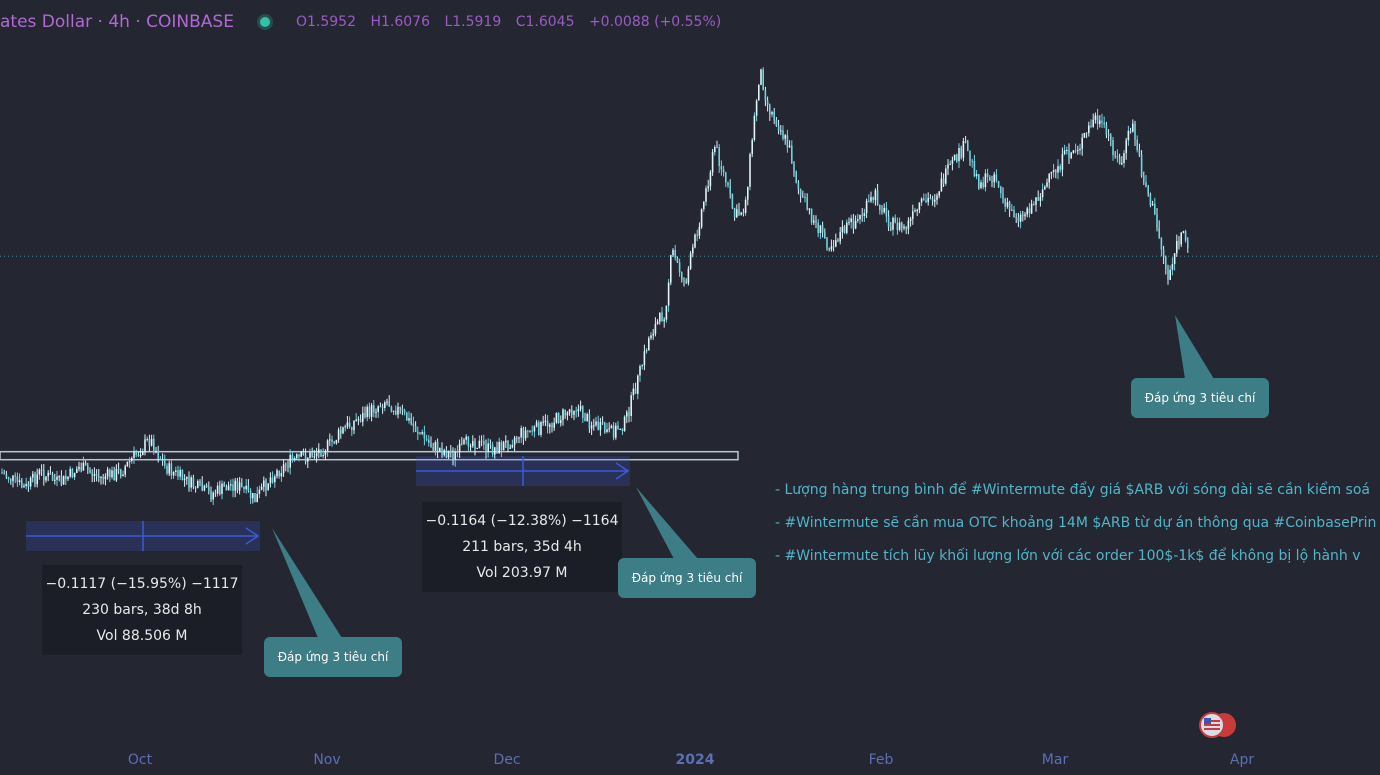 This screenshot has height=775, width=1380. Describe the element at coordinates (117, 22) in the screenshot. I see `symbol-title: ates Dollar · 4h · COINBASE` at that location.